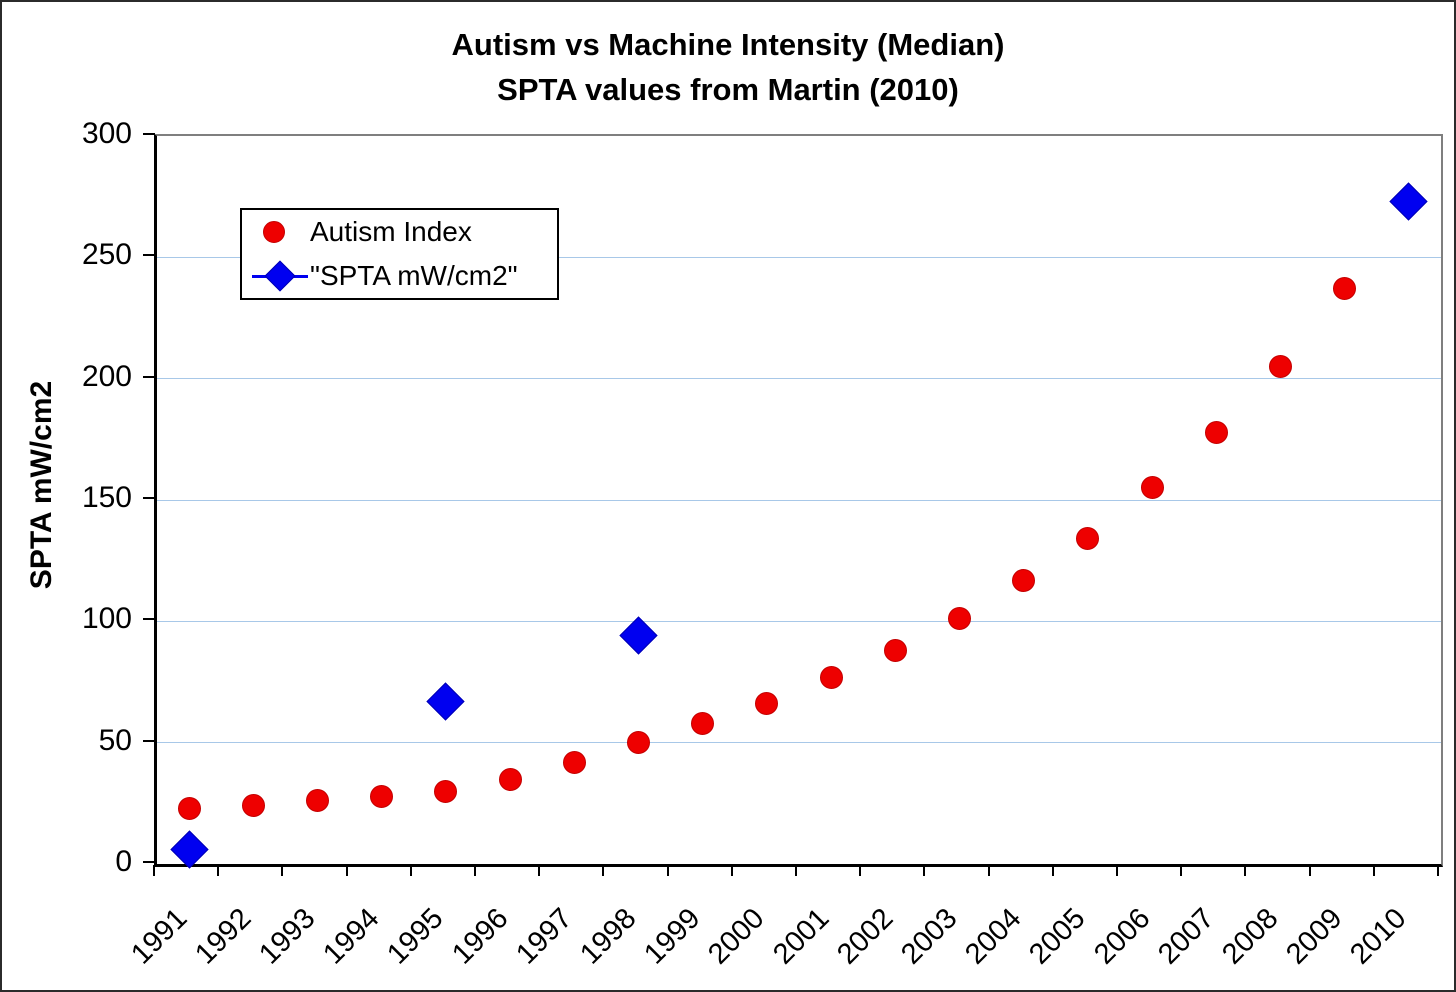 The width and height of the screenshot is (1456, 992). Describe the element at coordinates (253, 806) in the screenshot. I see `data-point-autism-1992` at that location.